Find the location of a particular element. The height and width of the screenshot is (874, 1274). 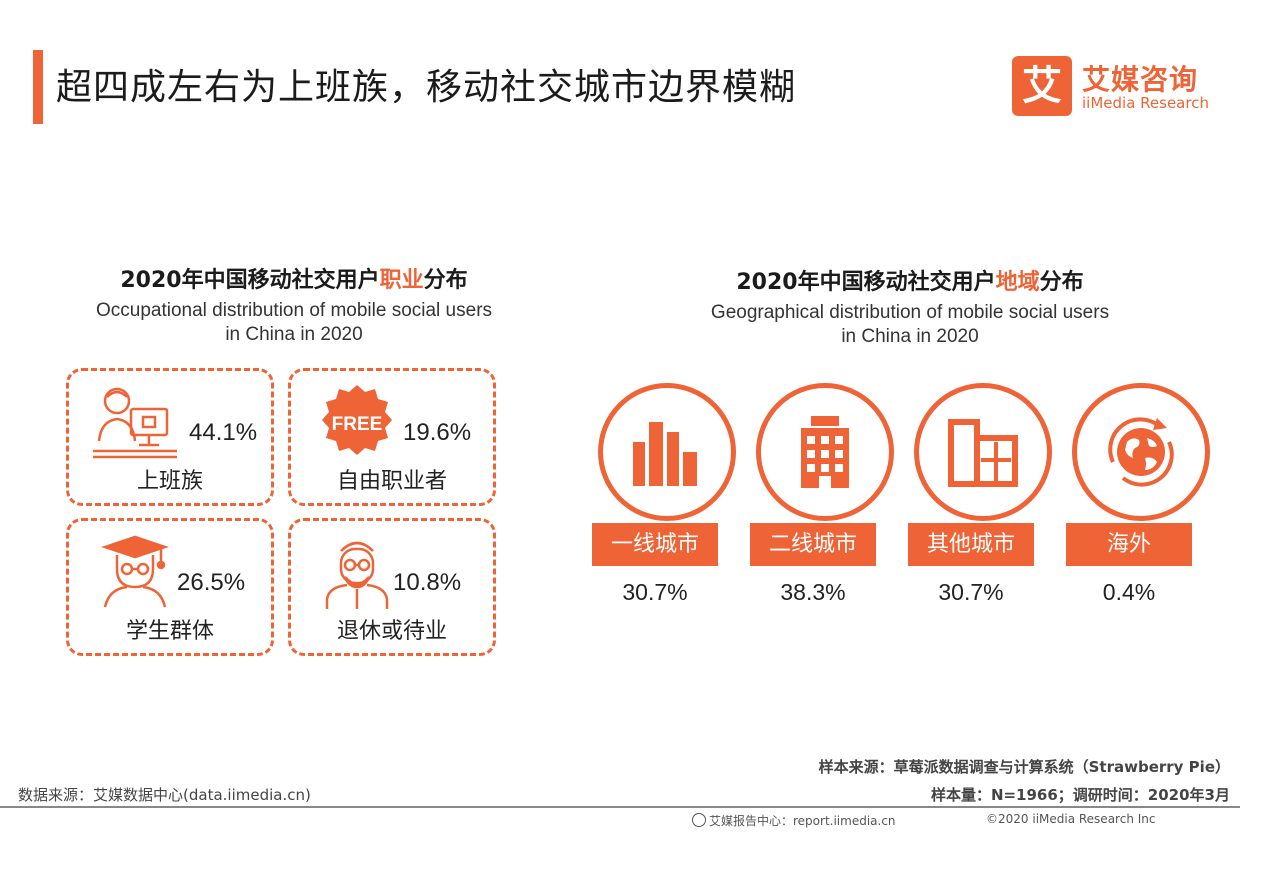

occupation-card-freelancer: FREE 19.6% 自由职业者 is located at coordinates (392, 437).